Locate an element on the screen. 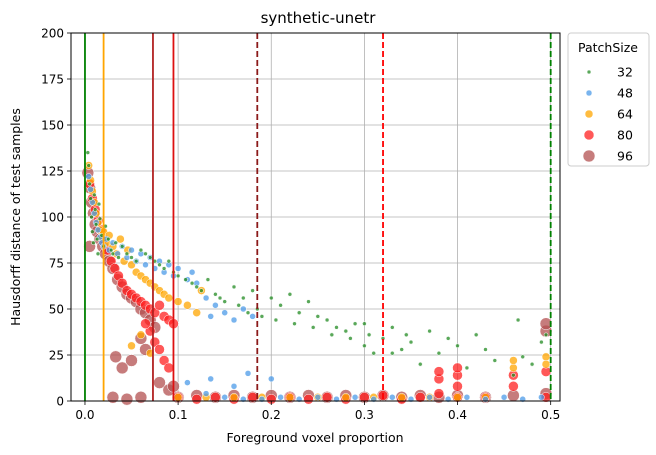 The width and height of the screenshot is (656, 455). x-tick-label: 0.5 is located at coordinates (550, 415).